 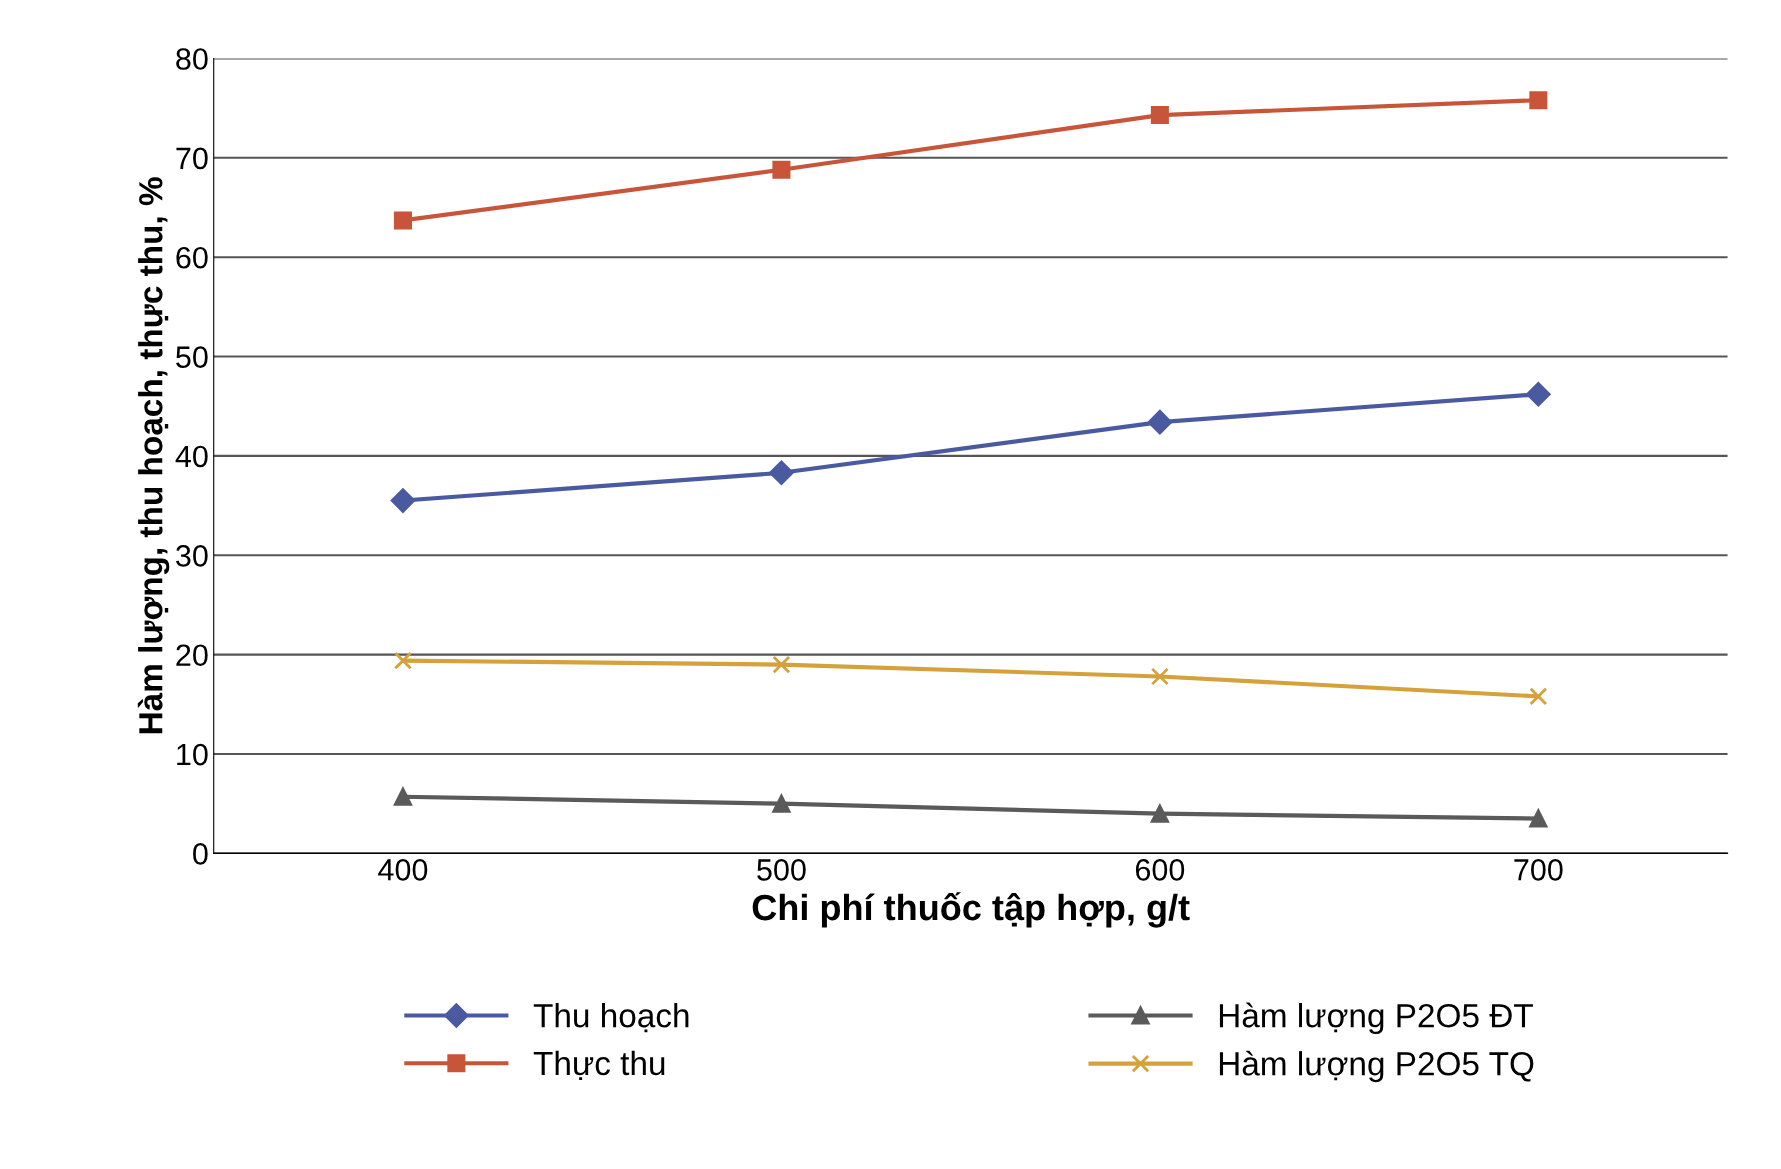 I want to click on y-tick-label: 40, so click(x=191, y=456).